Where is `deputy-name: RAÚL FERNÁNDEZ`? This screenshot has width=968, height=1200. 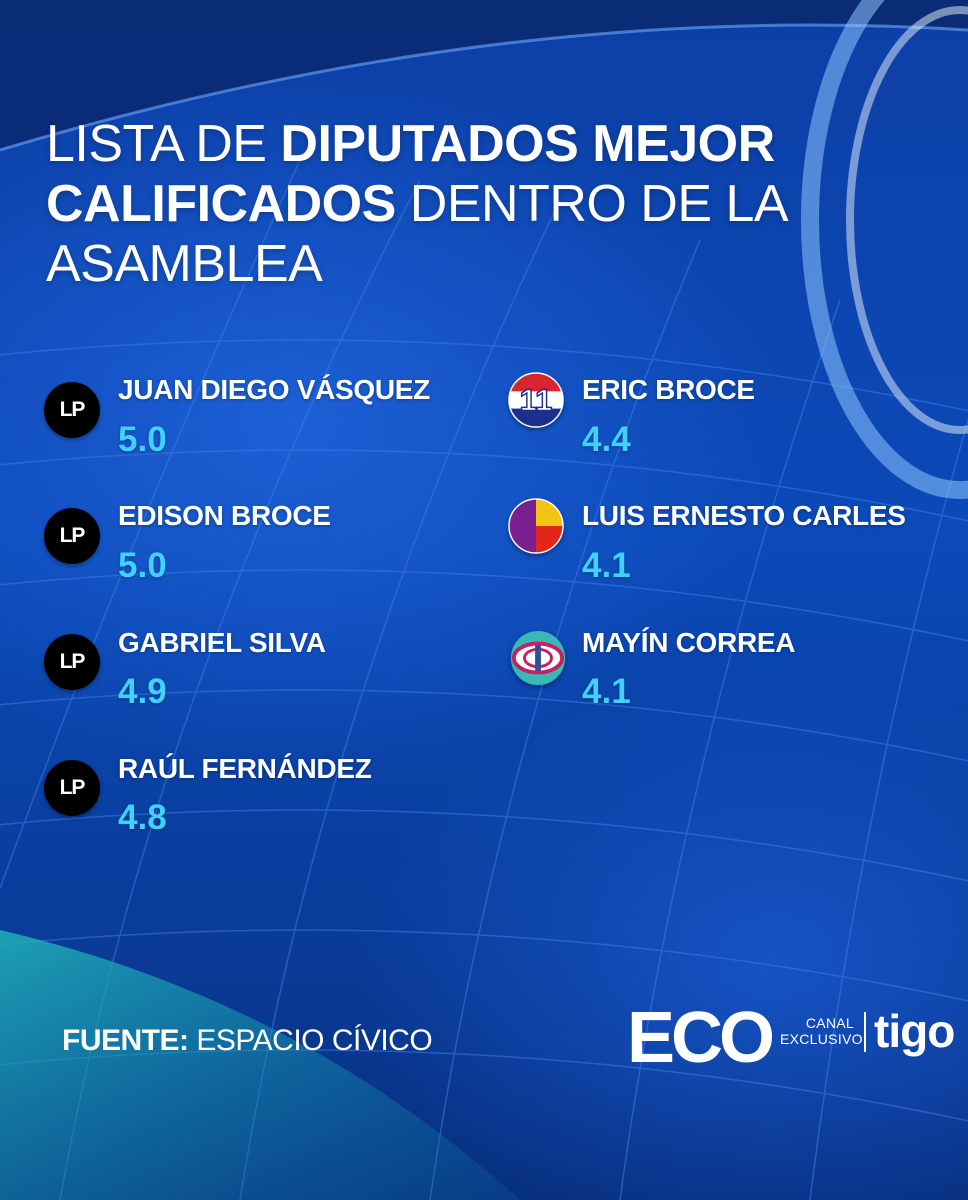 deputy-name: RAÚL FERNÁNDEZ is located at coordinates (245, 768).